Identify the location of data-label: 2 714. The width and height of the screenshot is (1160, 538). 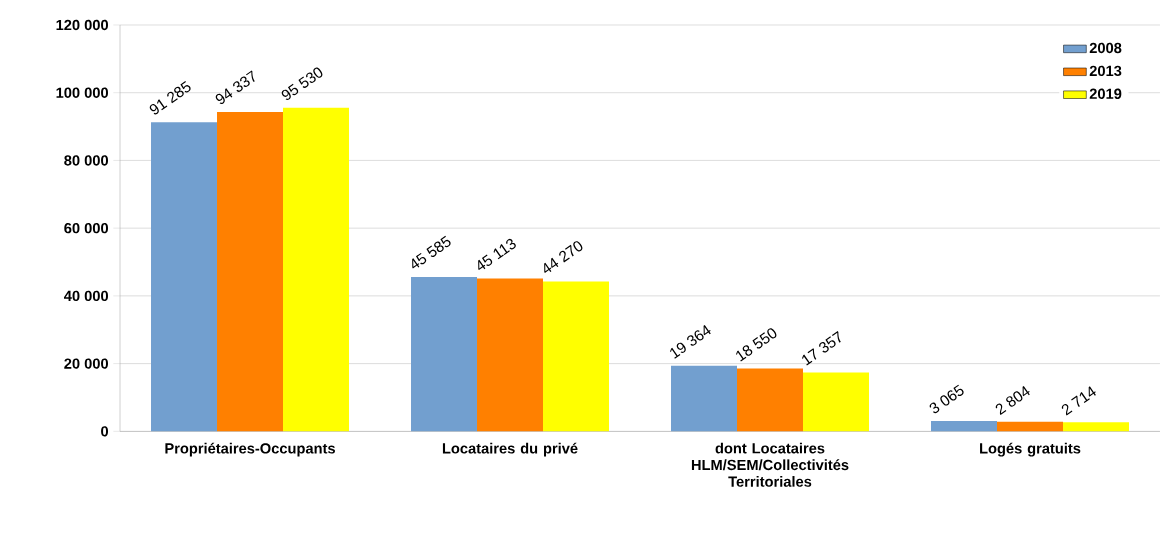
(1078, 401).